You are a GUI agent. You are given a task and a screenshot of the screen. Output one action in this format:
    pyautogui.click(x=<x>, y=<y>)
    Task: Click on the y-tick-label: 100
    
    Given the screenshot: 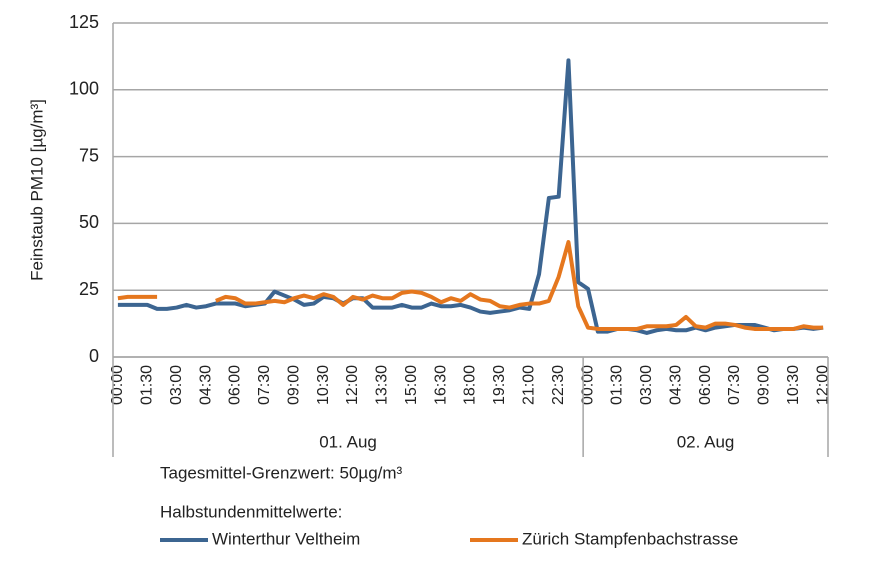 What is the action you would take?
    pyautogui.click(x=84, y=89)
    